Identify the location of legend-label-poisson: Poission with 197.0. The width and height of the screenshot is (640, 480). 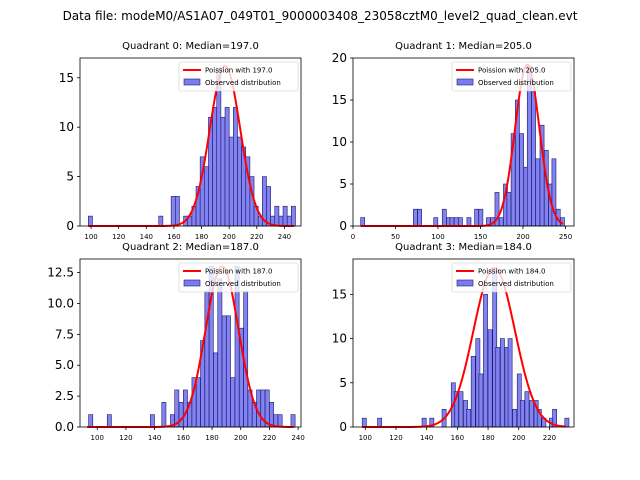
(239, 71).